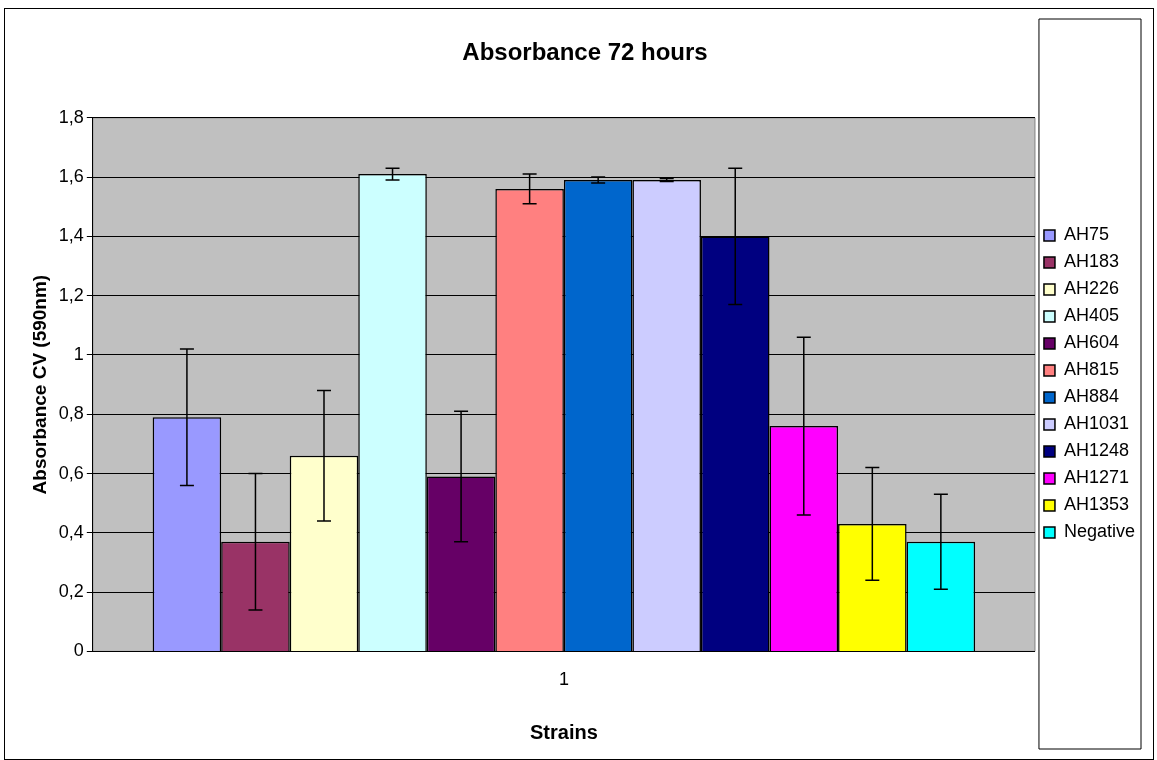 This screenshot has width=1157, height=760. I want to click on chart-title: Absorbance 72 hours, so click(585, 52).